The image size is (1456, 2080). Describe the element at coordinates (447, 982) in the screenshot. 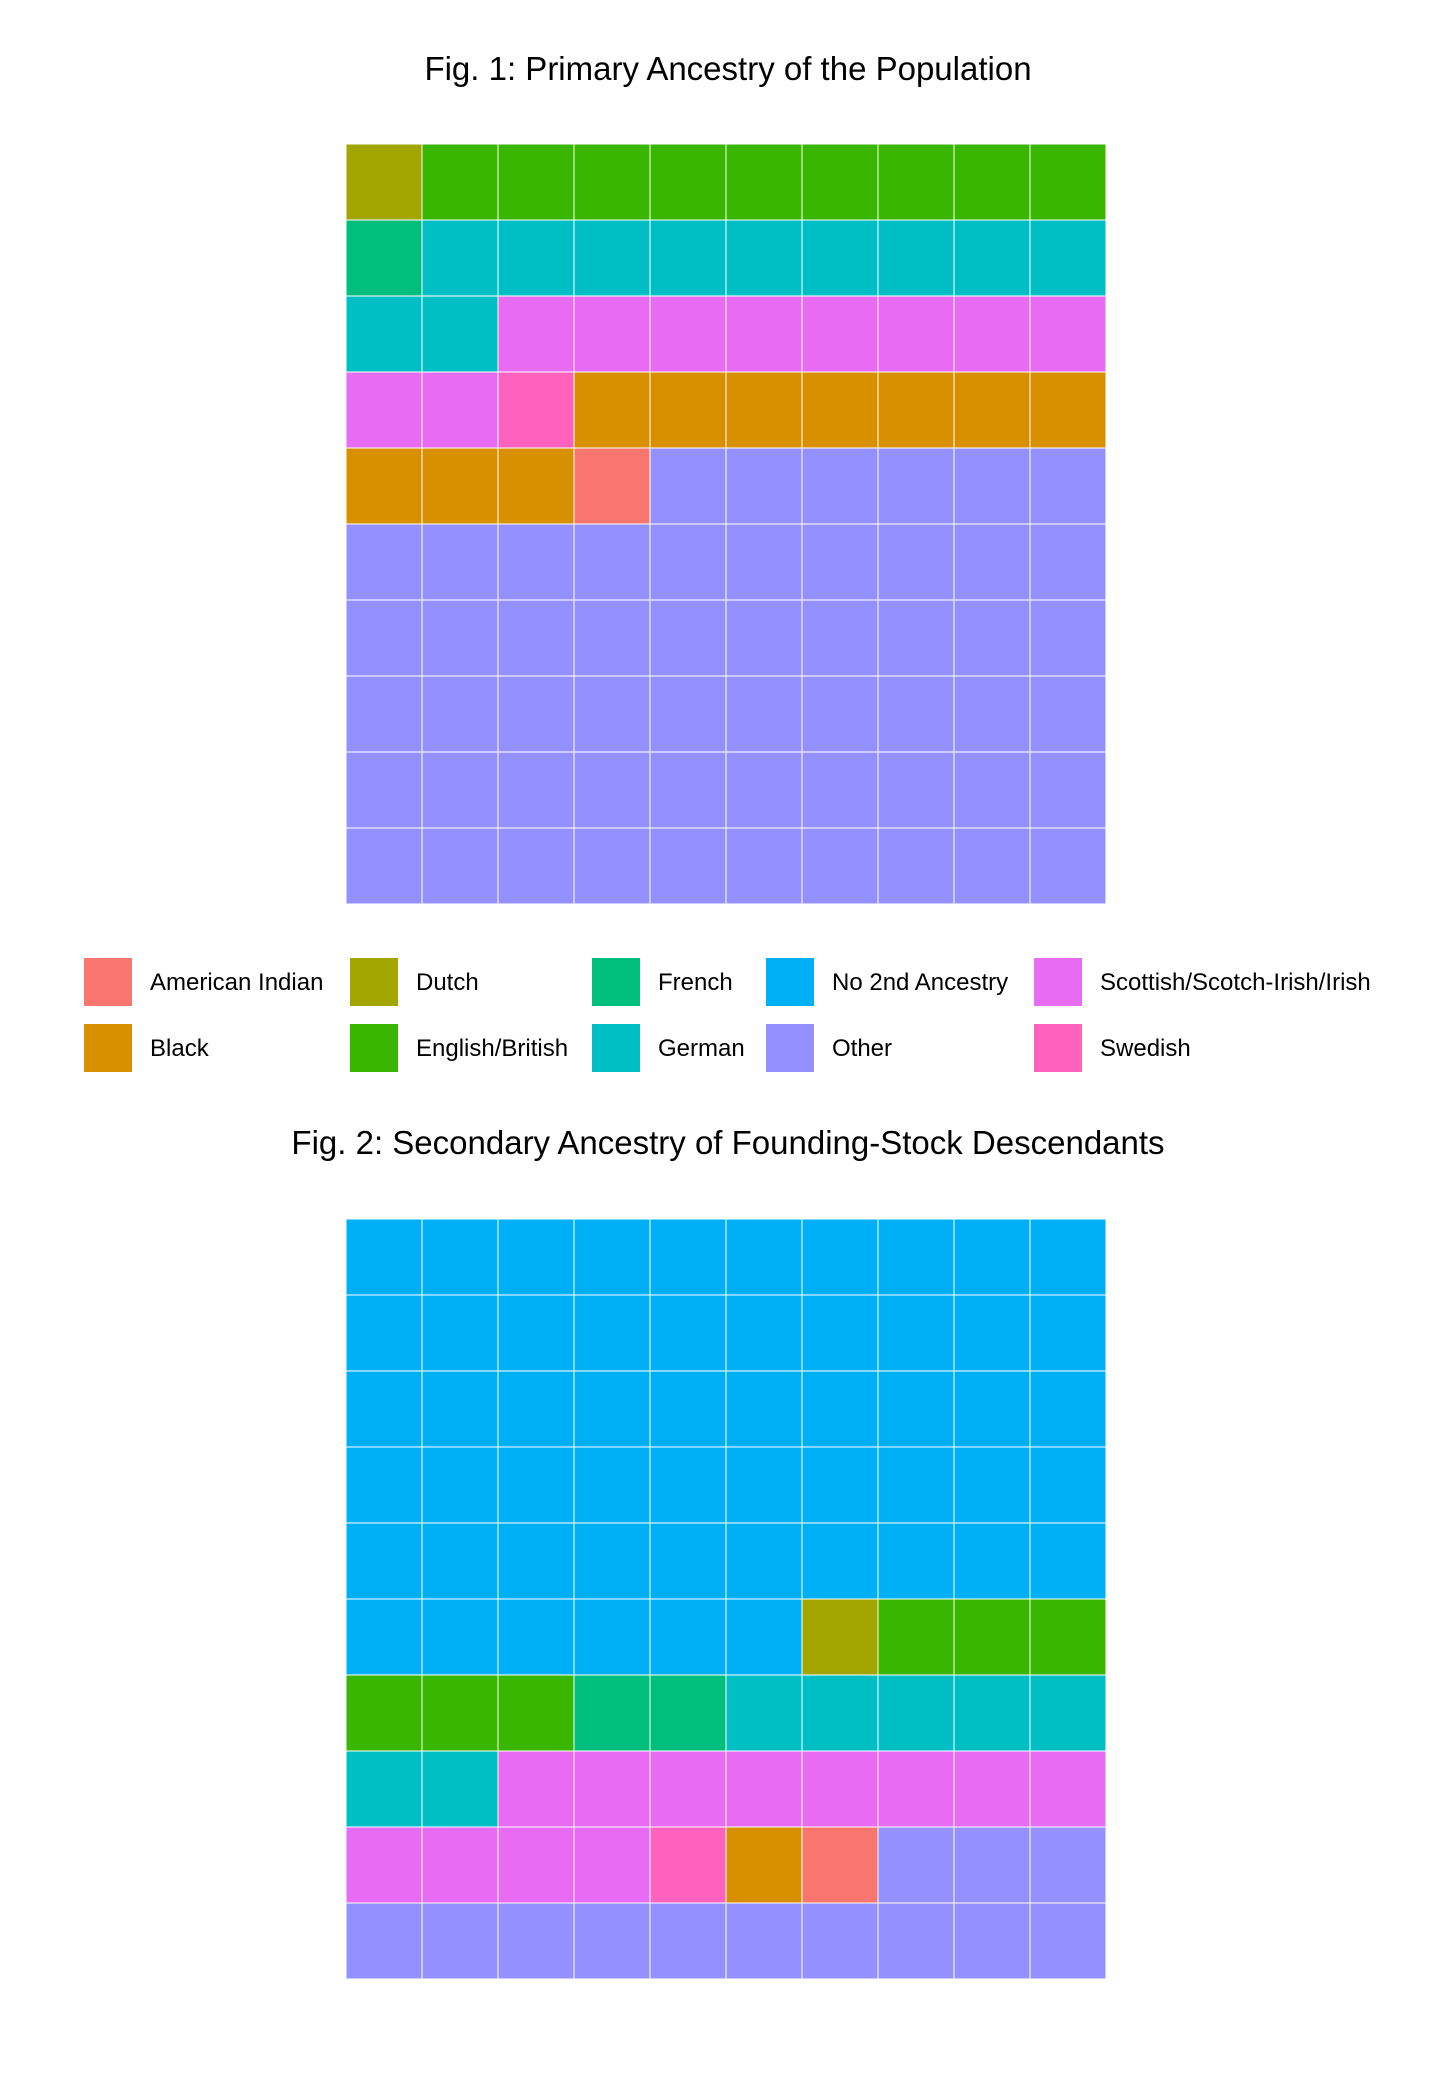

I see `legend-label: Dutch` at that location.